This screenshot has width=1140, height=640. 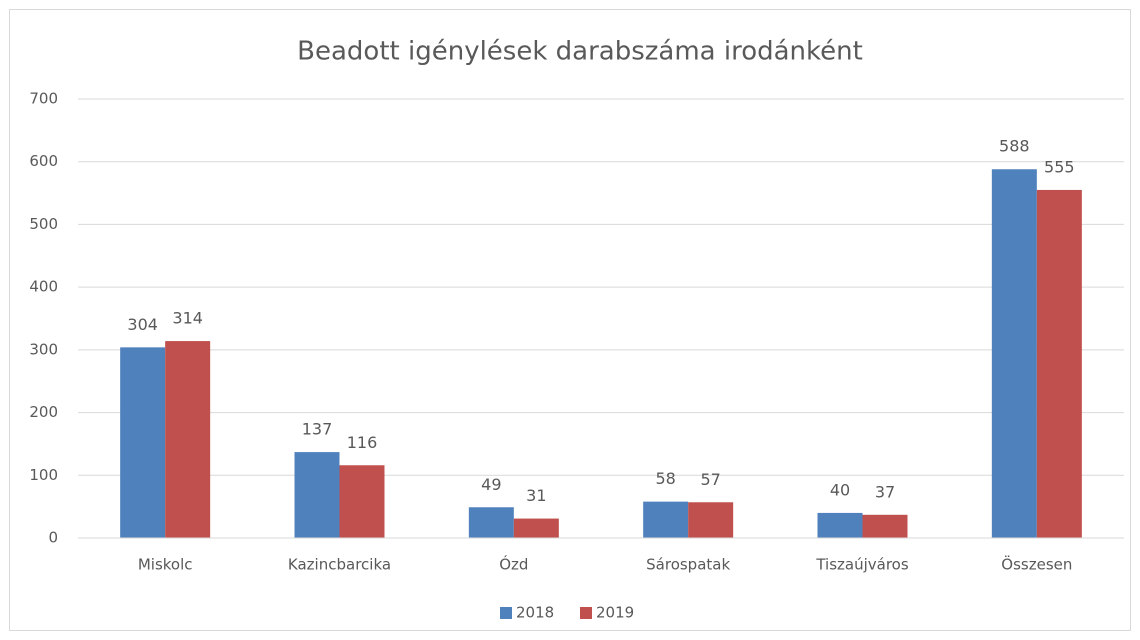 What do you see at coordinates (580, 52) in the screenshot?
I see `chart-title: Beadott igénylések darabszáma irodánként` at bounding box center [580, 52].